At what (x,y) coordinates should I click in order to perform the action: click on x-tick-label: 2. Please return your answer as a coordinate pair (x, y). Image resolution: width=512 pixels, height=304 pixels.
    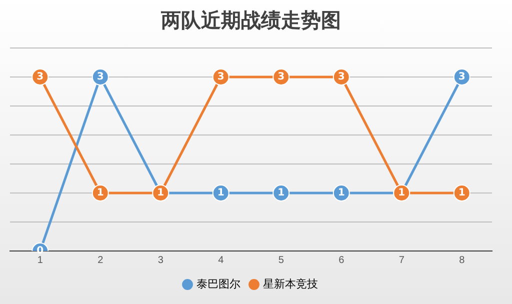
    Looking at the image, I should click on (101, 260).